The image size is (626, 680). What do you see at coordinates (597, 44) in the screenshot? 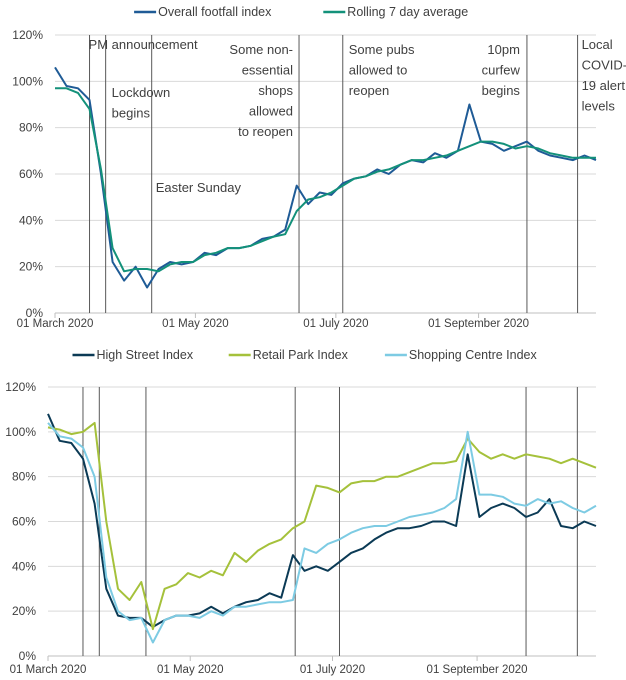
I see `annotation-text: Local` at bounding box center [597, 44].